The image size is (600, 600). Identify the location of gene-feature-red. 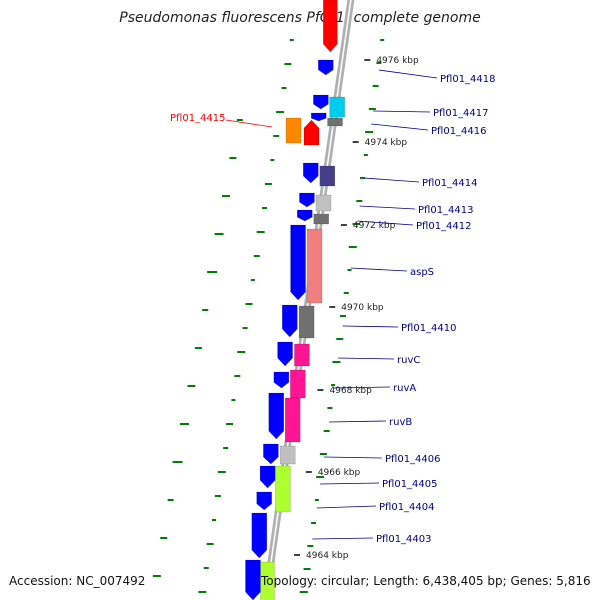
(311, 132).